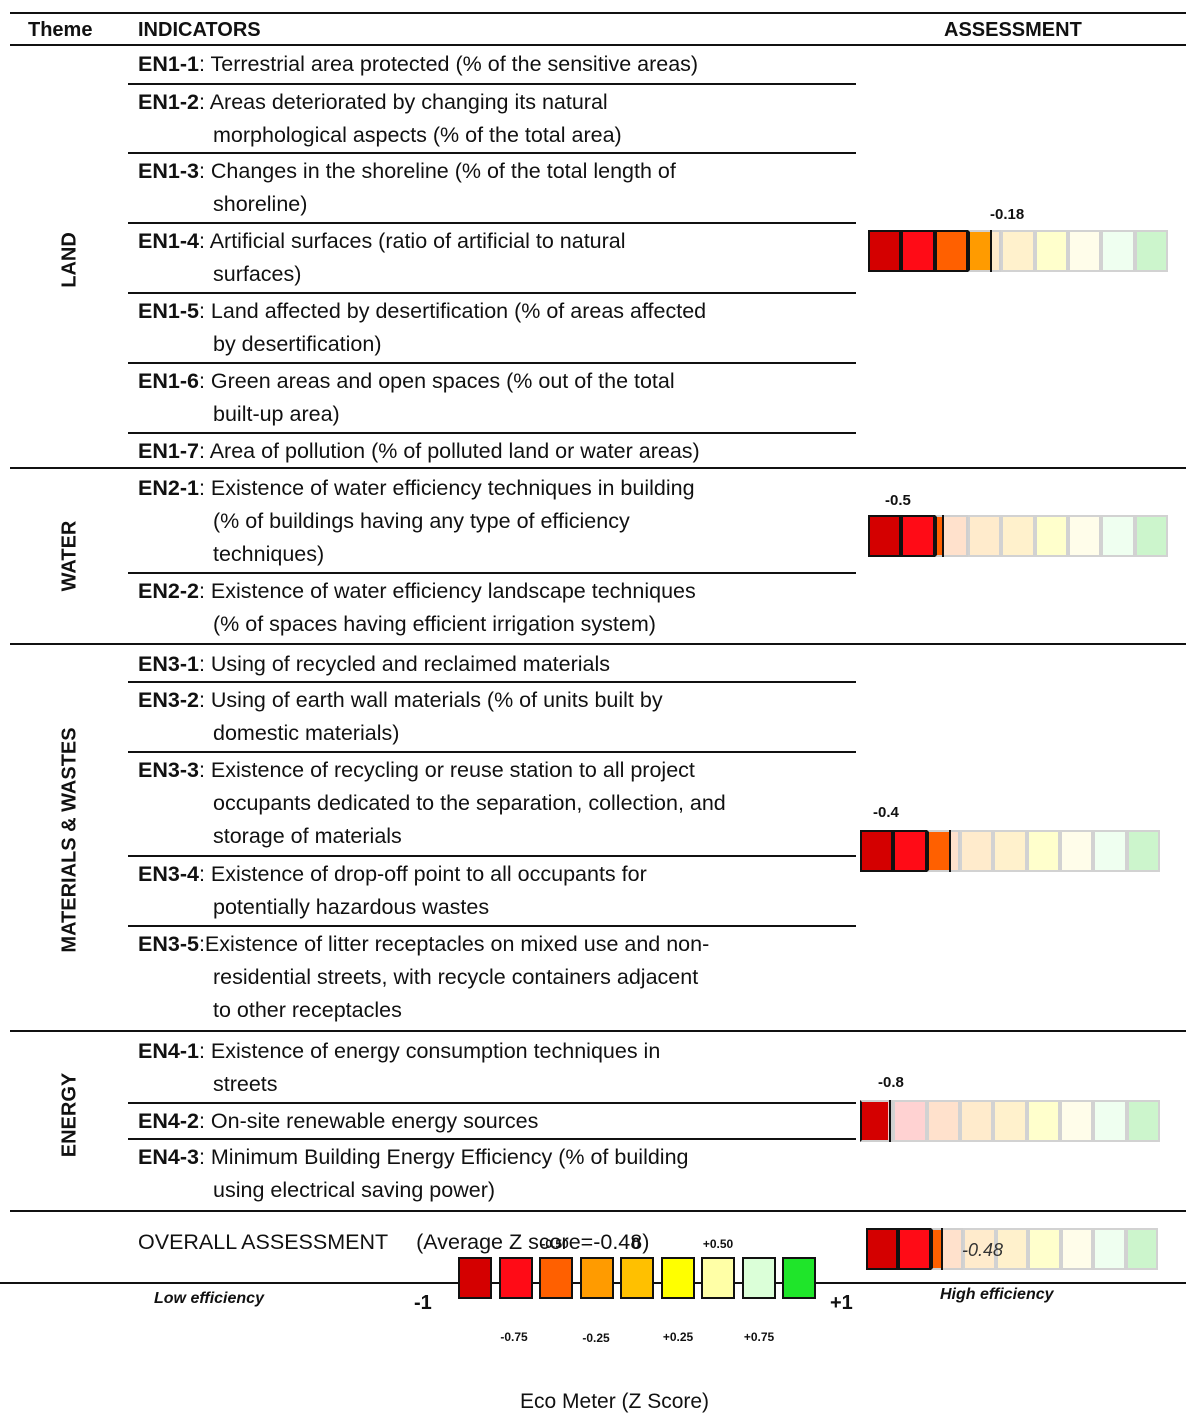 This screenshot has width=1186, height=1423. Describe the element at coordinates (351, 907) in the screenshot. I see `indicator-text: potentially hazardous wastes` at that location.